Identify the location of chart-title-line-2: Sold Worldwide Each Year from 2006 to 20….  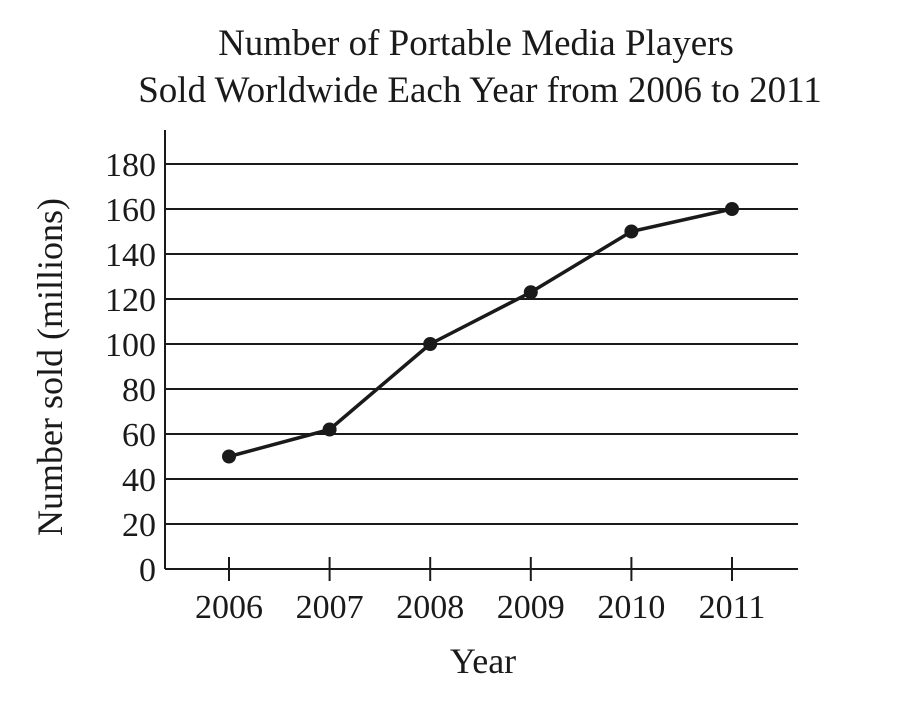
(480, 90).